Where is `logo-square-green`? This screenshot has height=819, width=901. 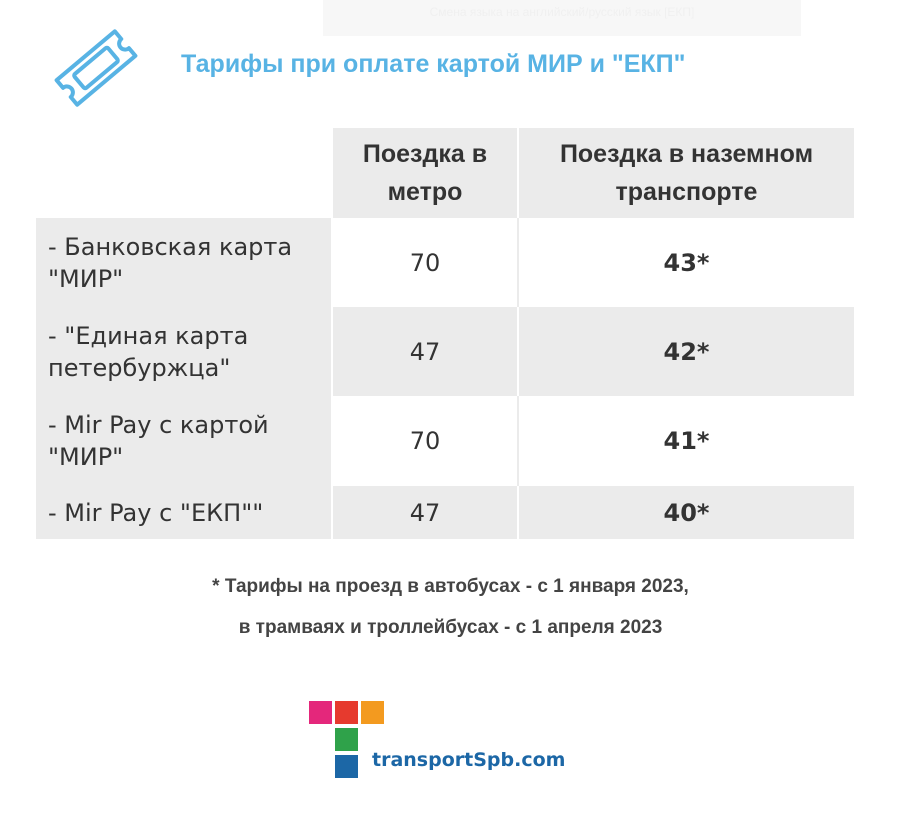
logo-square-green is located at coordinates (346, 739).